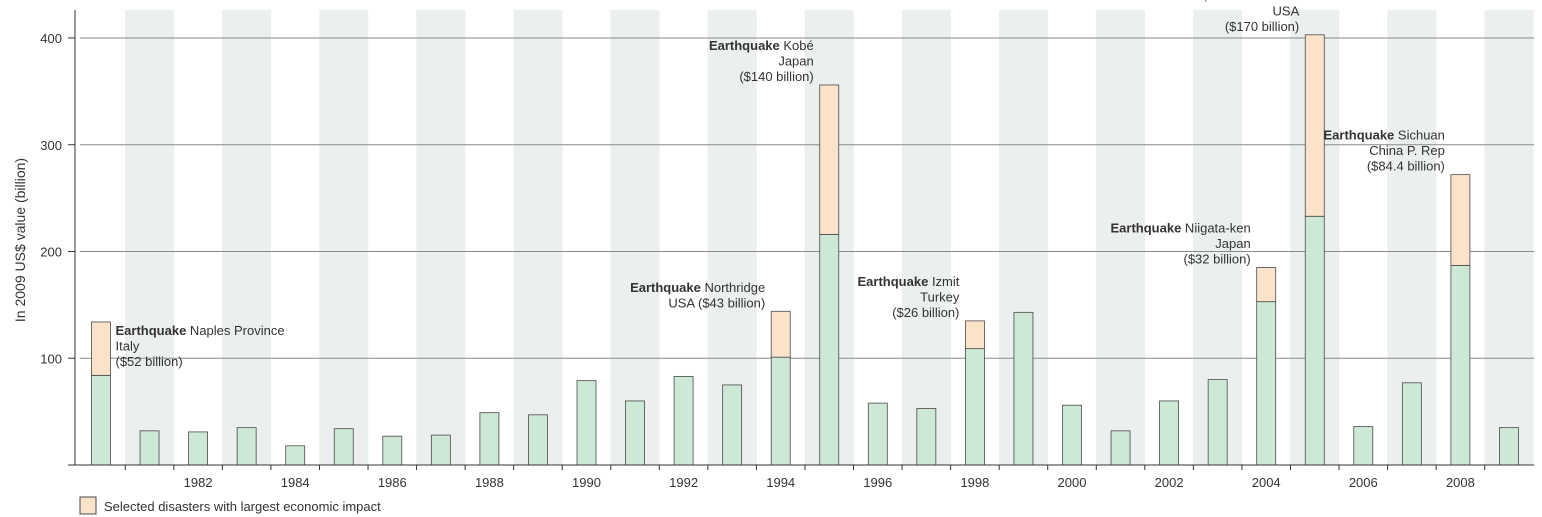  Describe the element at coordinates (246, 446) in the screenshot. I see `bar-base-1983` at that location.